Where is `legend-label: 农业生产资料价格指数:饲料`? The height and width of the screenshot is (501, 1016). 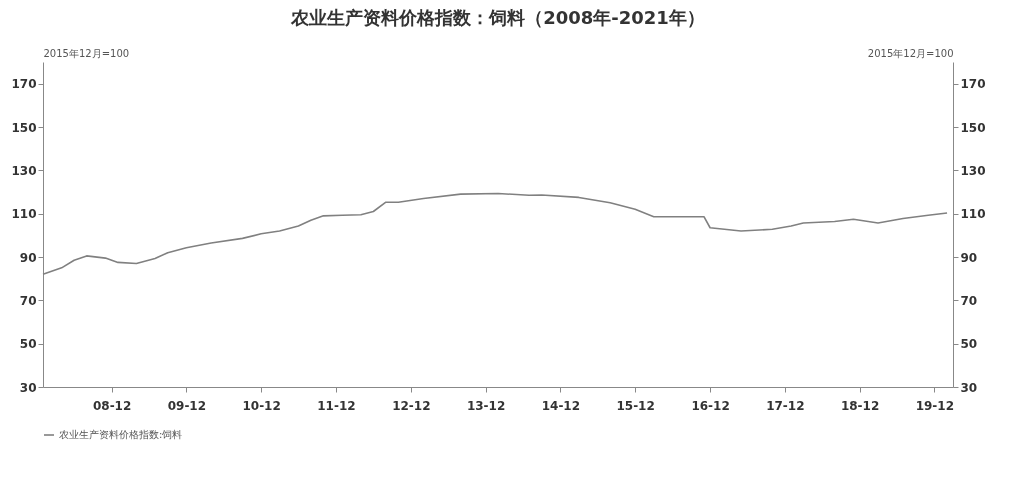 legend-label: 农业生产资料价格指数:饲料 is located at coordinates (121, 434).